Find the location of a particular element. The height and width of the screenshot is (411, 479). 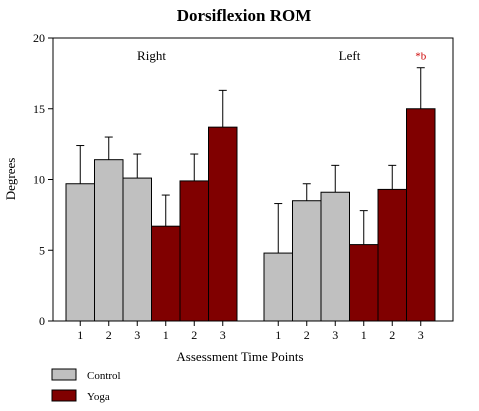

y-axis-ticks: 0 5 10 15 20 is located at coordinates (43, 179).